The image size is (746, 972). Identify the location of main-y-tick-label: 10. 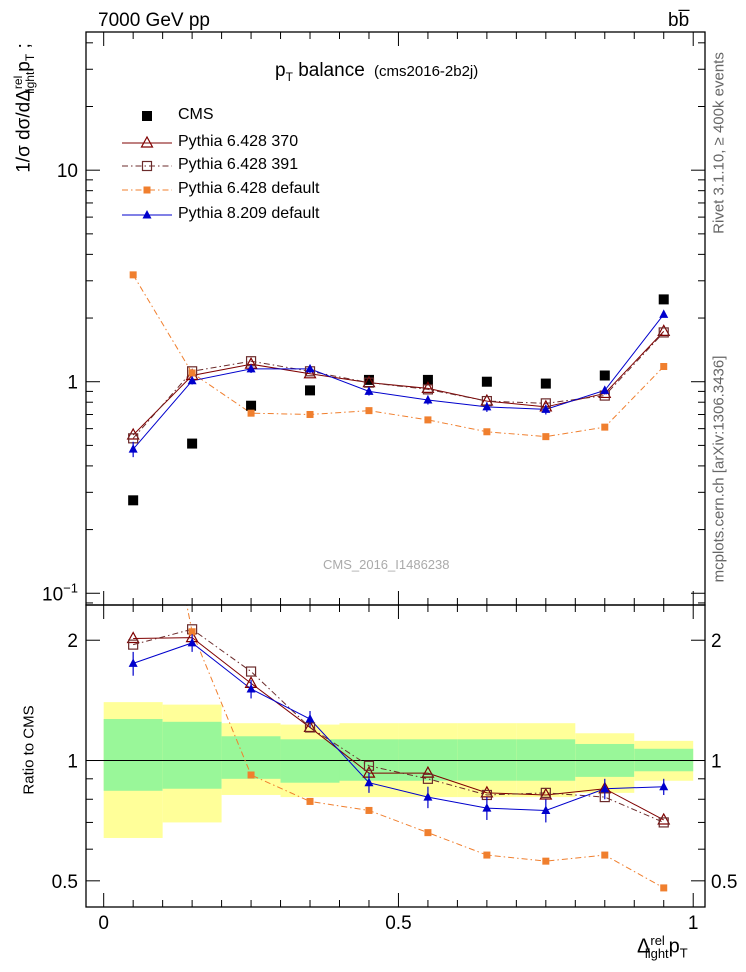
(67, 171).